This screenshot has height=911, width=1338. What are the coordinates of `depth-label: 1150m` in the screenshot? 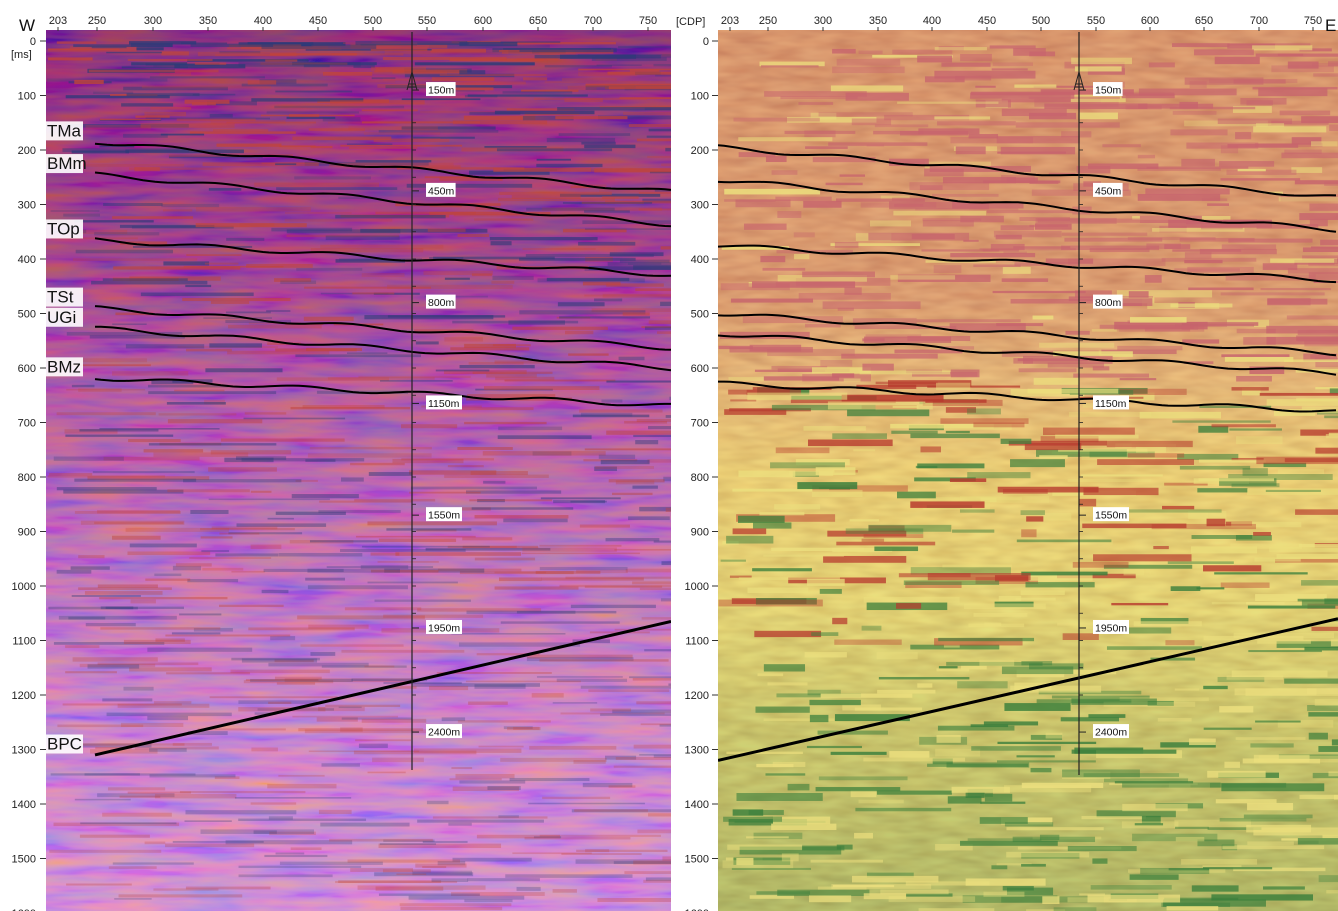 It's located at (1111, 404).